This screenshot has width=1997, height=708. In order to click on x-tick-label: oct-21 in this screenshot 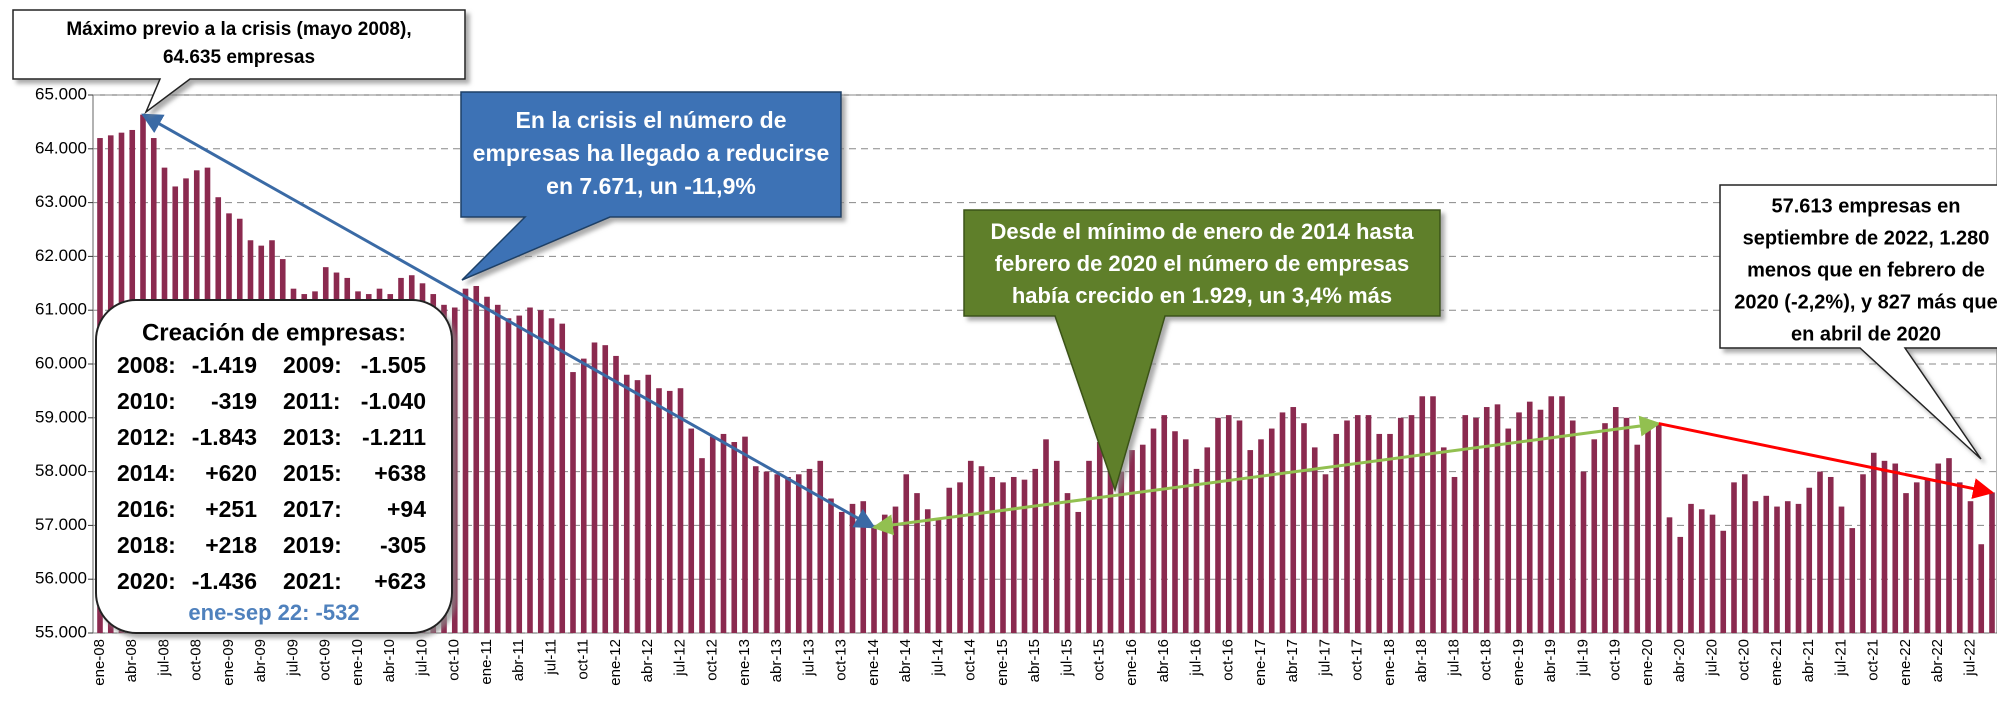, I will do `click(1873, 660)`.